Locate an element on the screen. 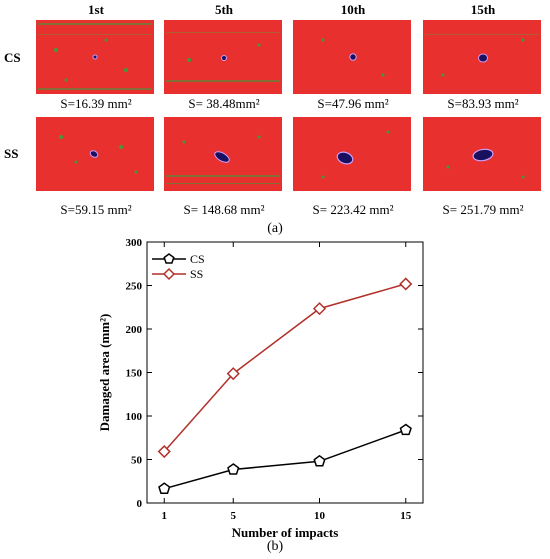  column-header-5th: 5th is located at coordinates (224, 9).